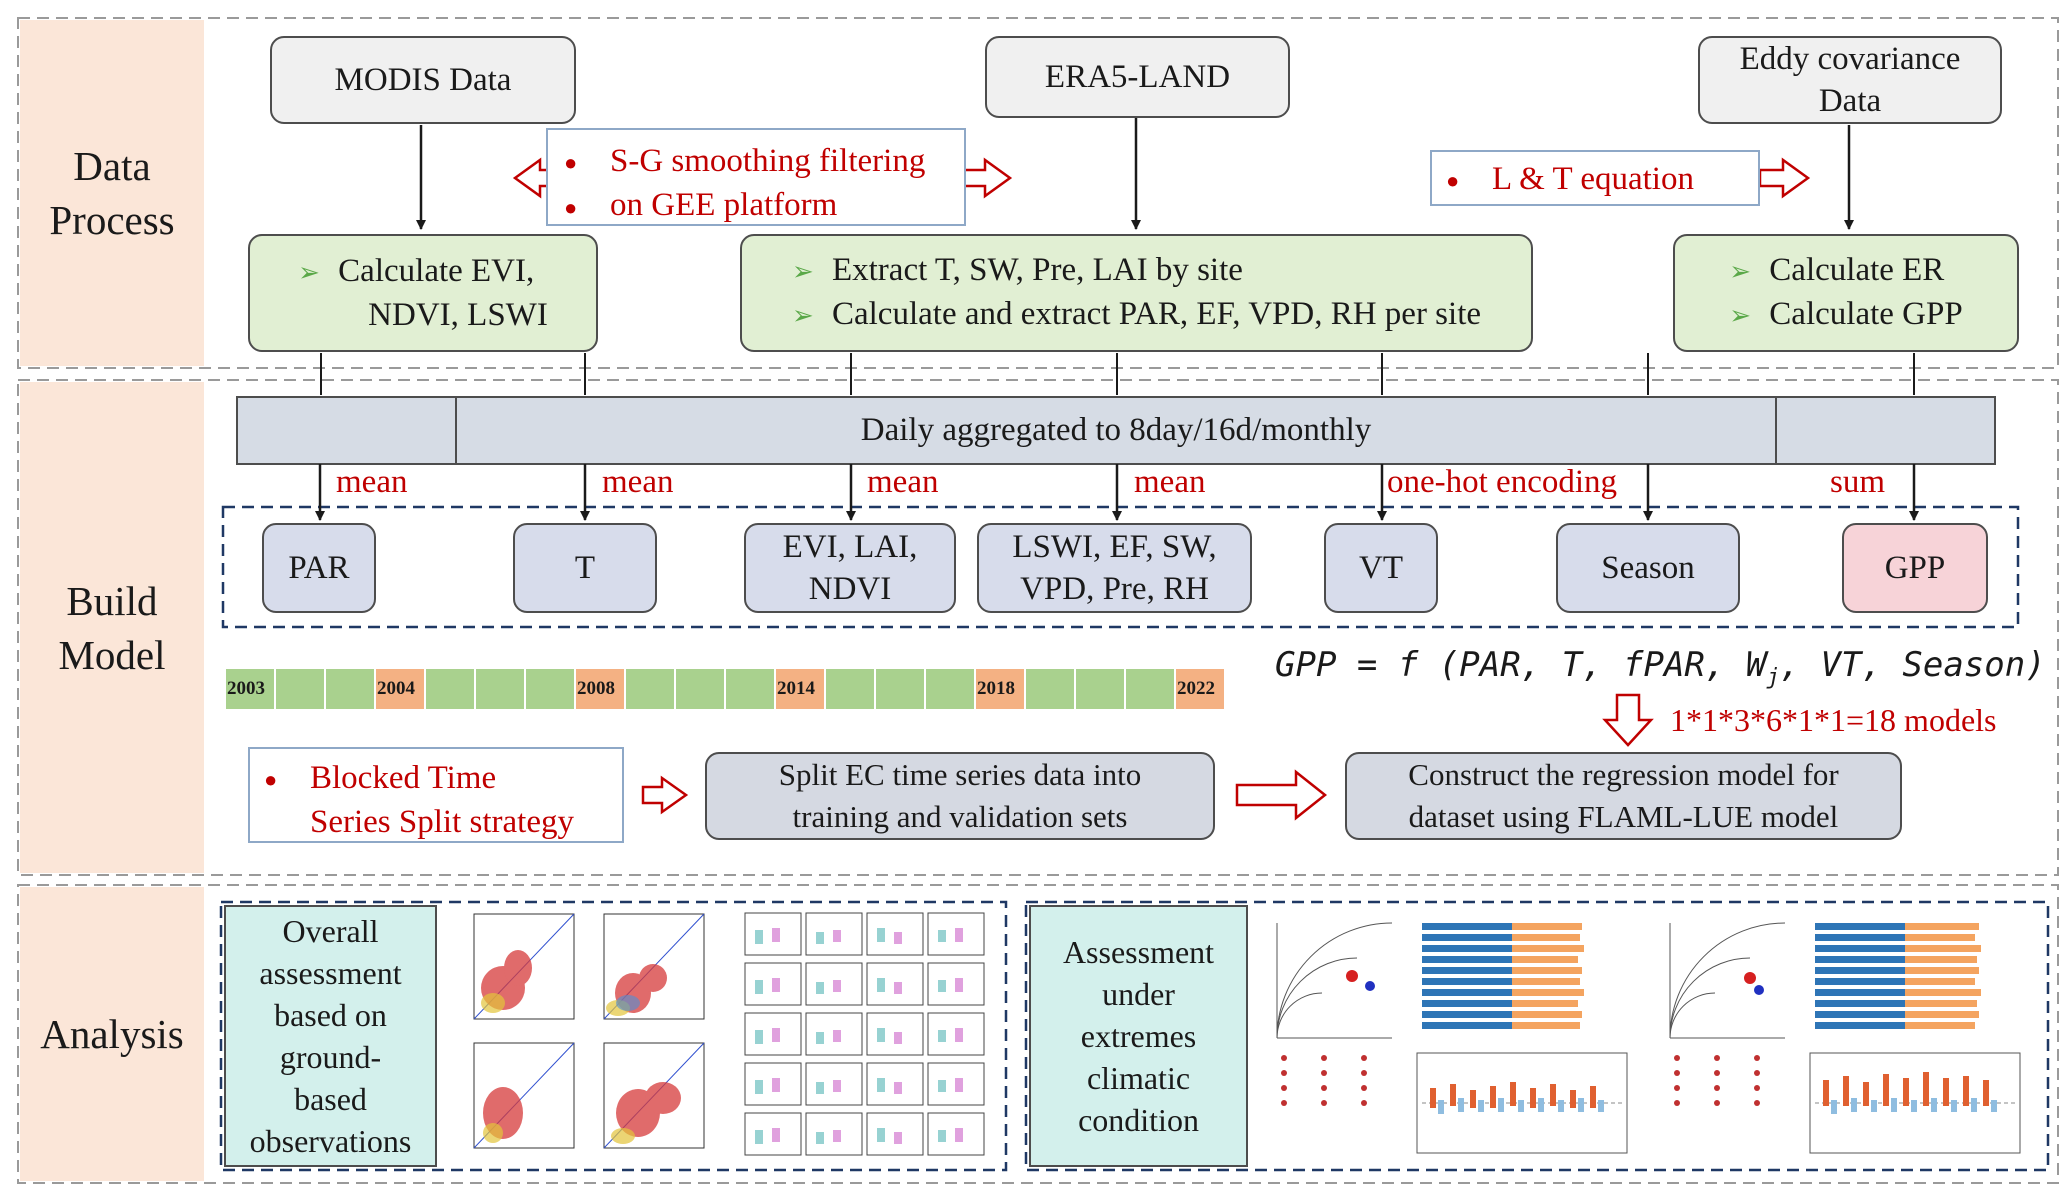  Describe the element at coordinates (1857, 270) in the screenshot. I see `eddy-process-line-1: Calculate ER` at that location.